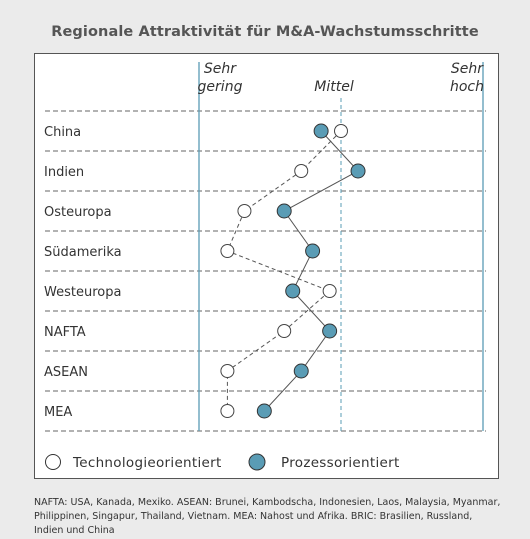 This screenshot has height=539, width=530. What do you see at coordinates (340, 463) in the screenshot?
I see `legend-label: Prozessorientiert` at bounding box center [340, 463].